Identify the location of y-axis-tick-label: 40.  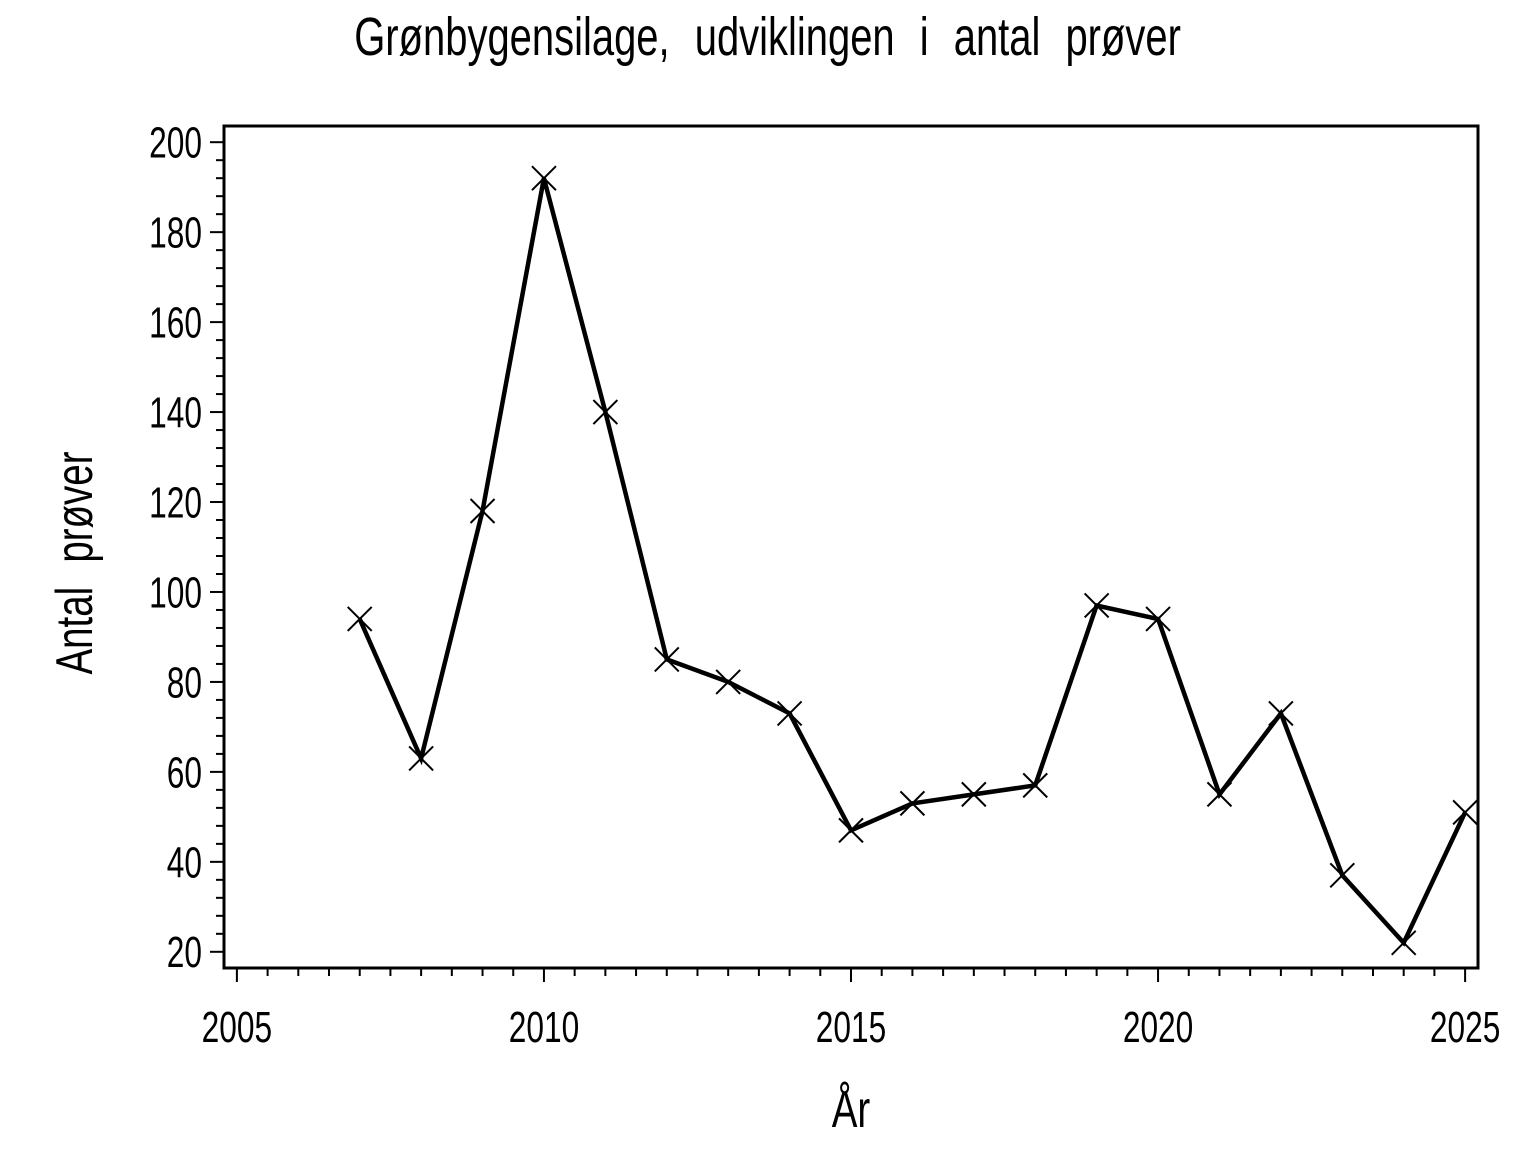
(184, 862).